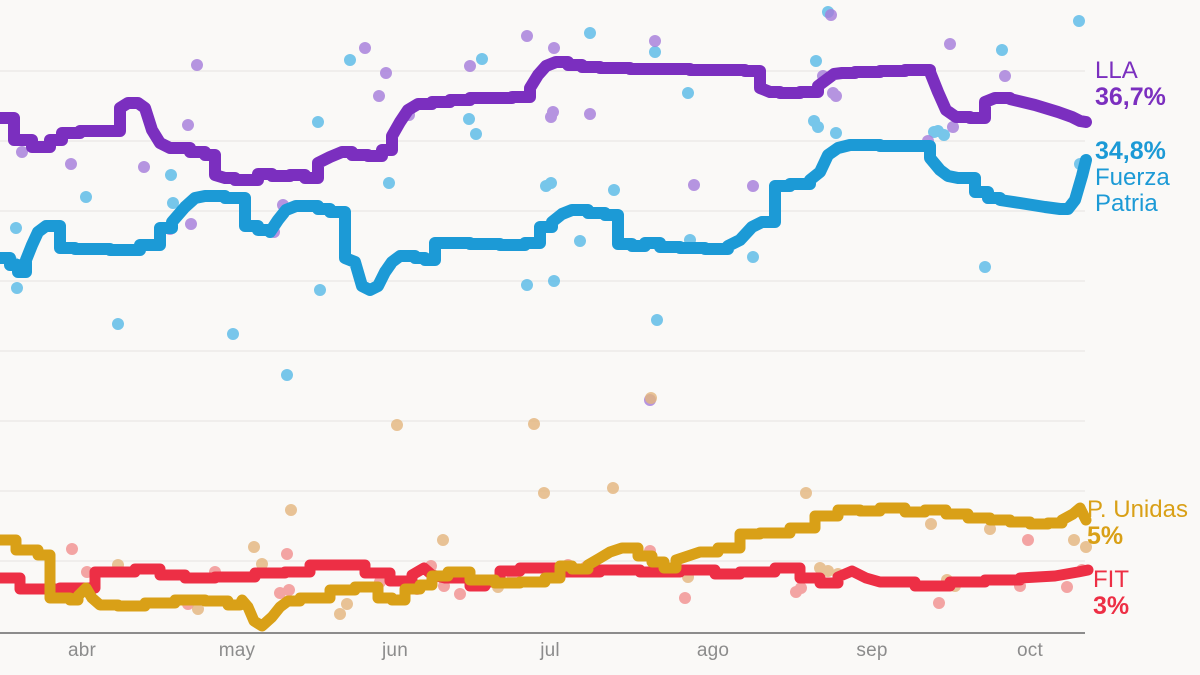 This screenshot has width=1200, height=675. What do you see at coordinates (395, 650) in the screenshot?
I see `x-tick-label-jun: jun` at bounding box center [395, 650].